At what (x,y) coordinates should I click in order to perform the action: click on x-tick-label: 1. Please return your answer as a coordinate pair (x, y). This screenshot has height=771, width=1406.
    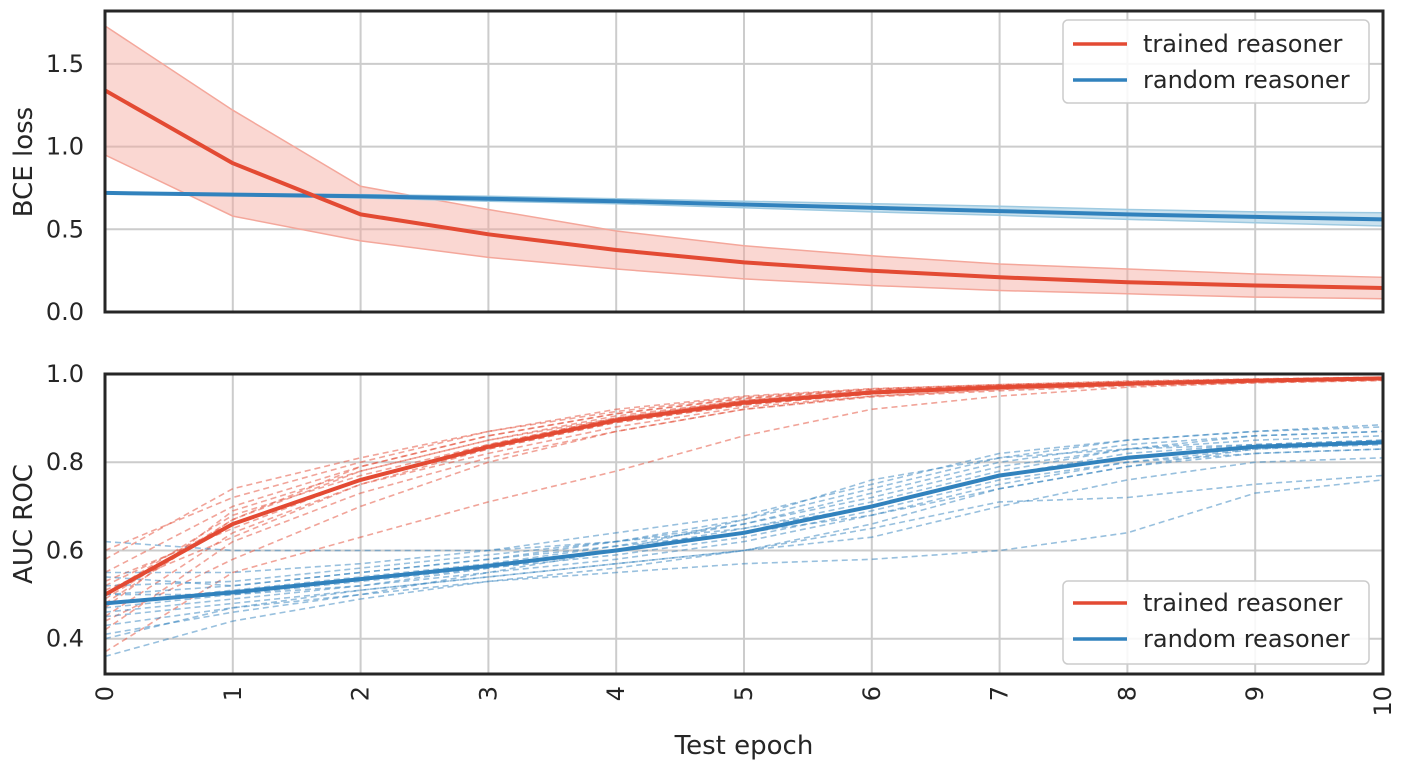
    Looking at the image, I should click on (233, 693).